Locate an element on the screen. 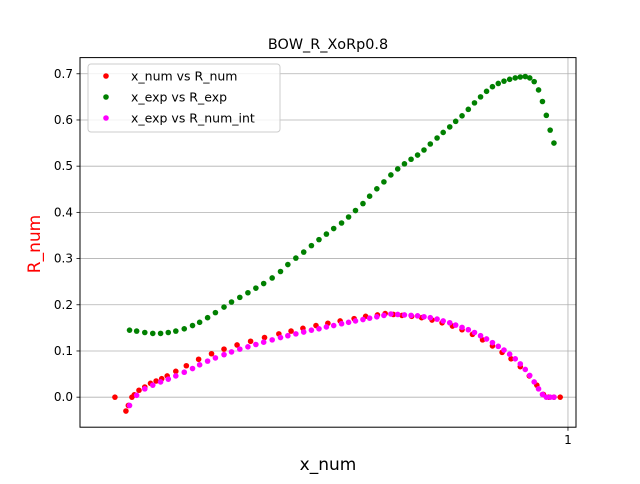 Image resolution: width=640 pixels, height=484 pixels. chart-title: BOW_R_XoRp0.8 is located at coordinates (328, 45).